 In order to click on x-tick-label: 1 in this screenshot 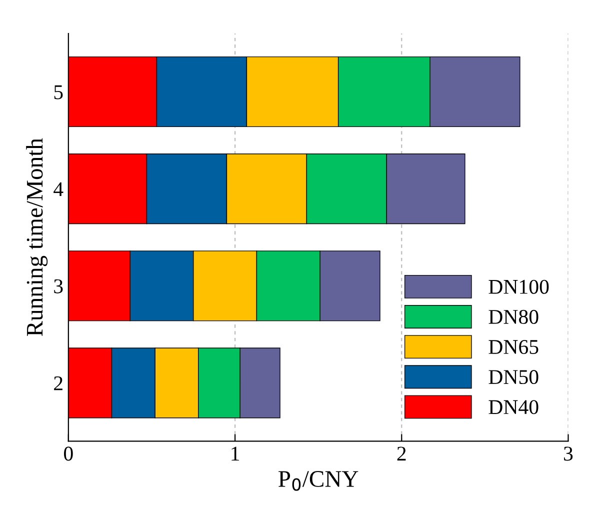, I will do `click(235, 453)`.